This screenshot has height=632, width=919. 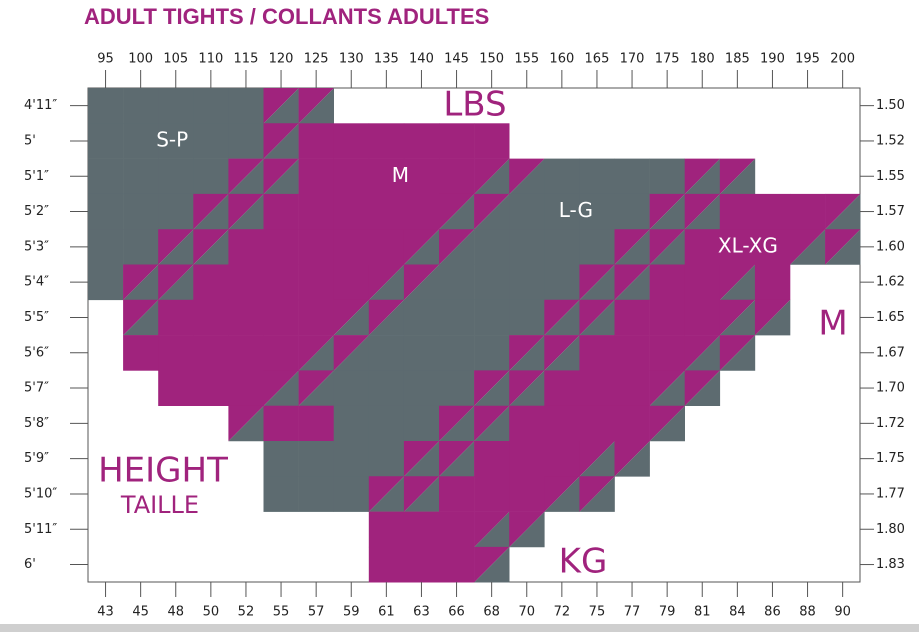 What do you see at coordinates (175, 59) in the screenshot?
I see `lbs-tick-label: 105` at bounding box center [175, 59].